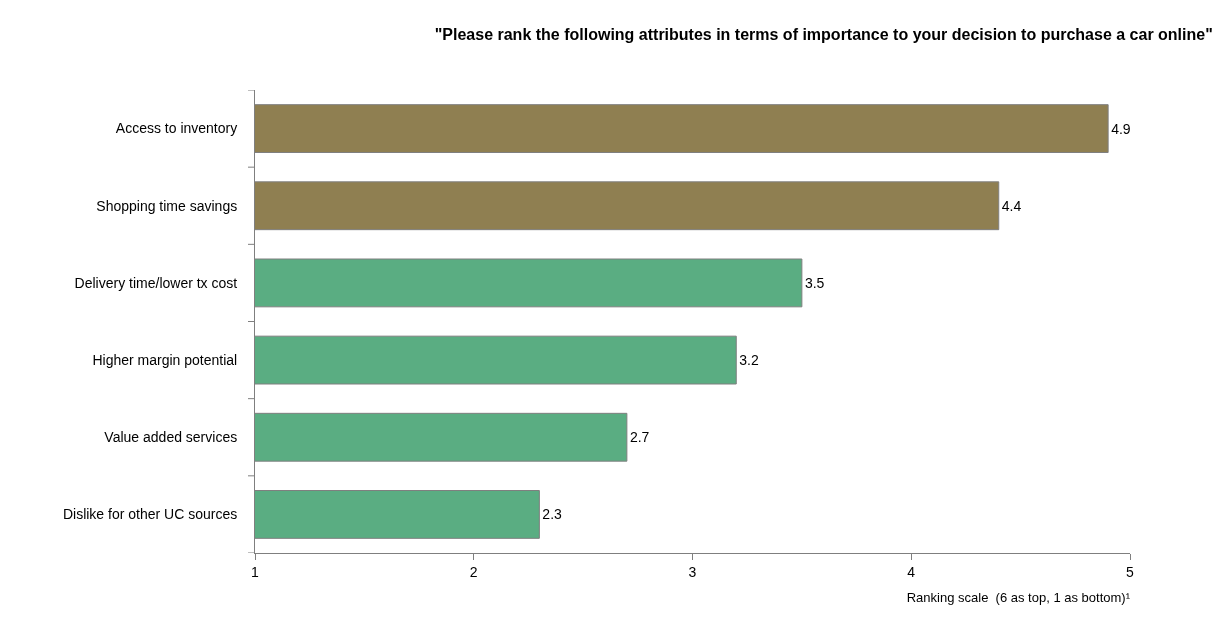 The height and width of the screenshot is (643, 1225). Describe the element at coordinates (552, 514) in the screenshot. I see `data-label: 2.3` at that location.